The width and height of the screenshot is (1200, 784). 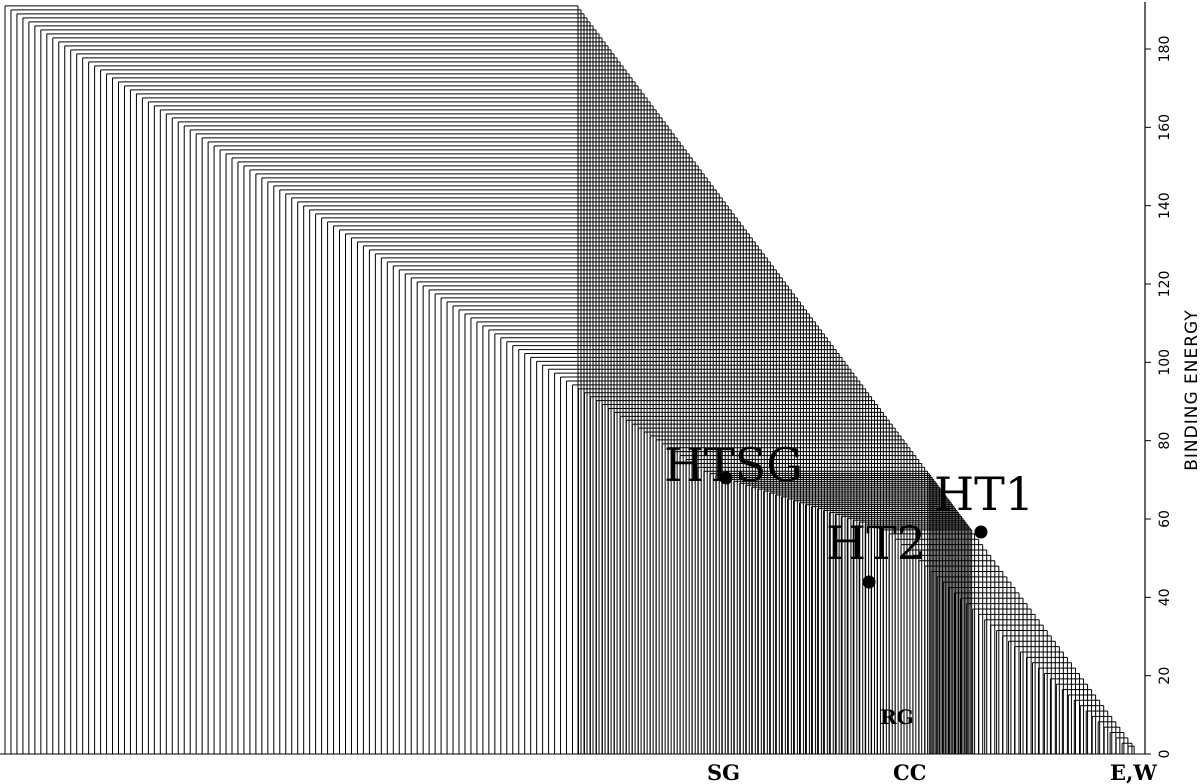 I want to click on y-tick-label: 40, so click(x=1165, y=597).